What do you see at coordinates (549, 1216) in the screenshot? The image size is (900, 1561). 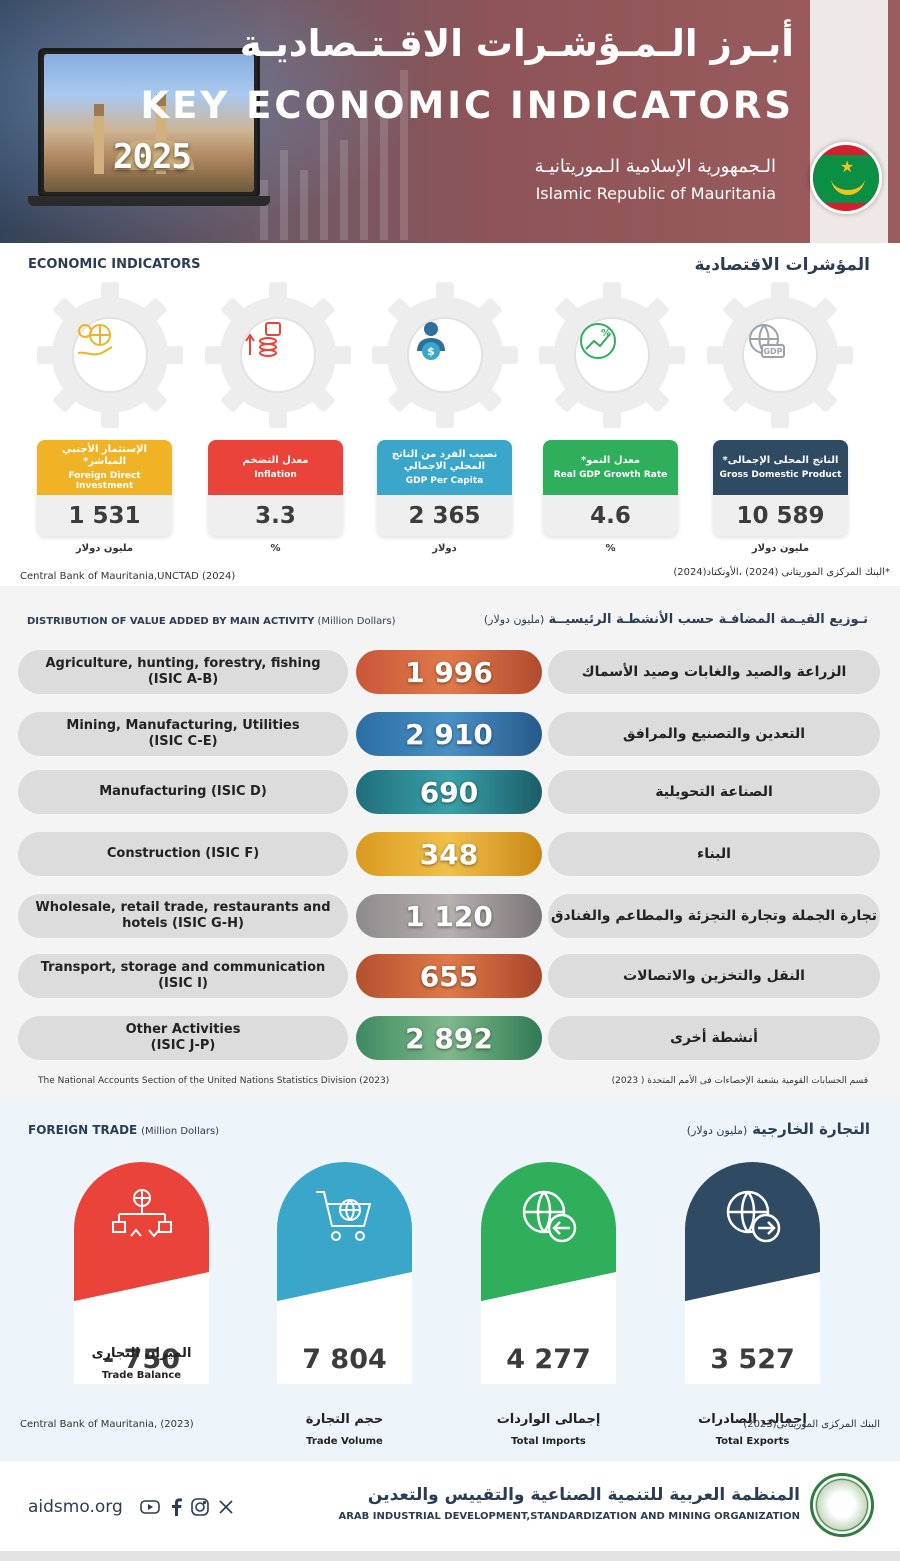 I see `globe-arrow-in-icon` at bounding box center [549, 1216].